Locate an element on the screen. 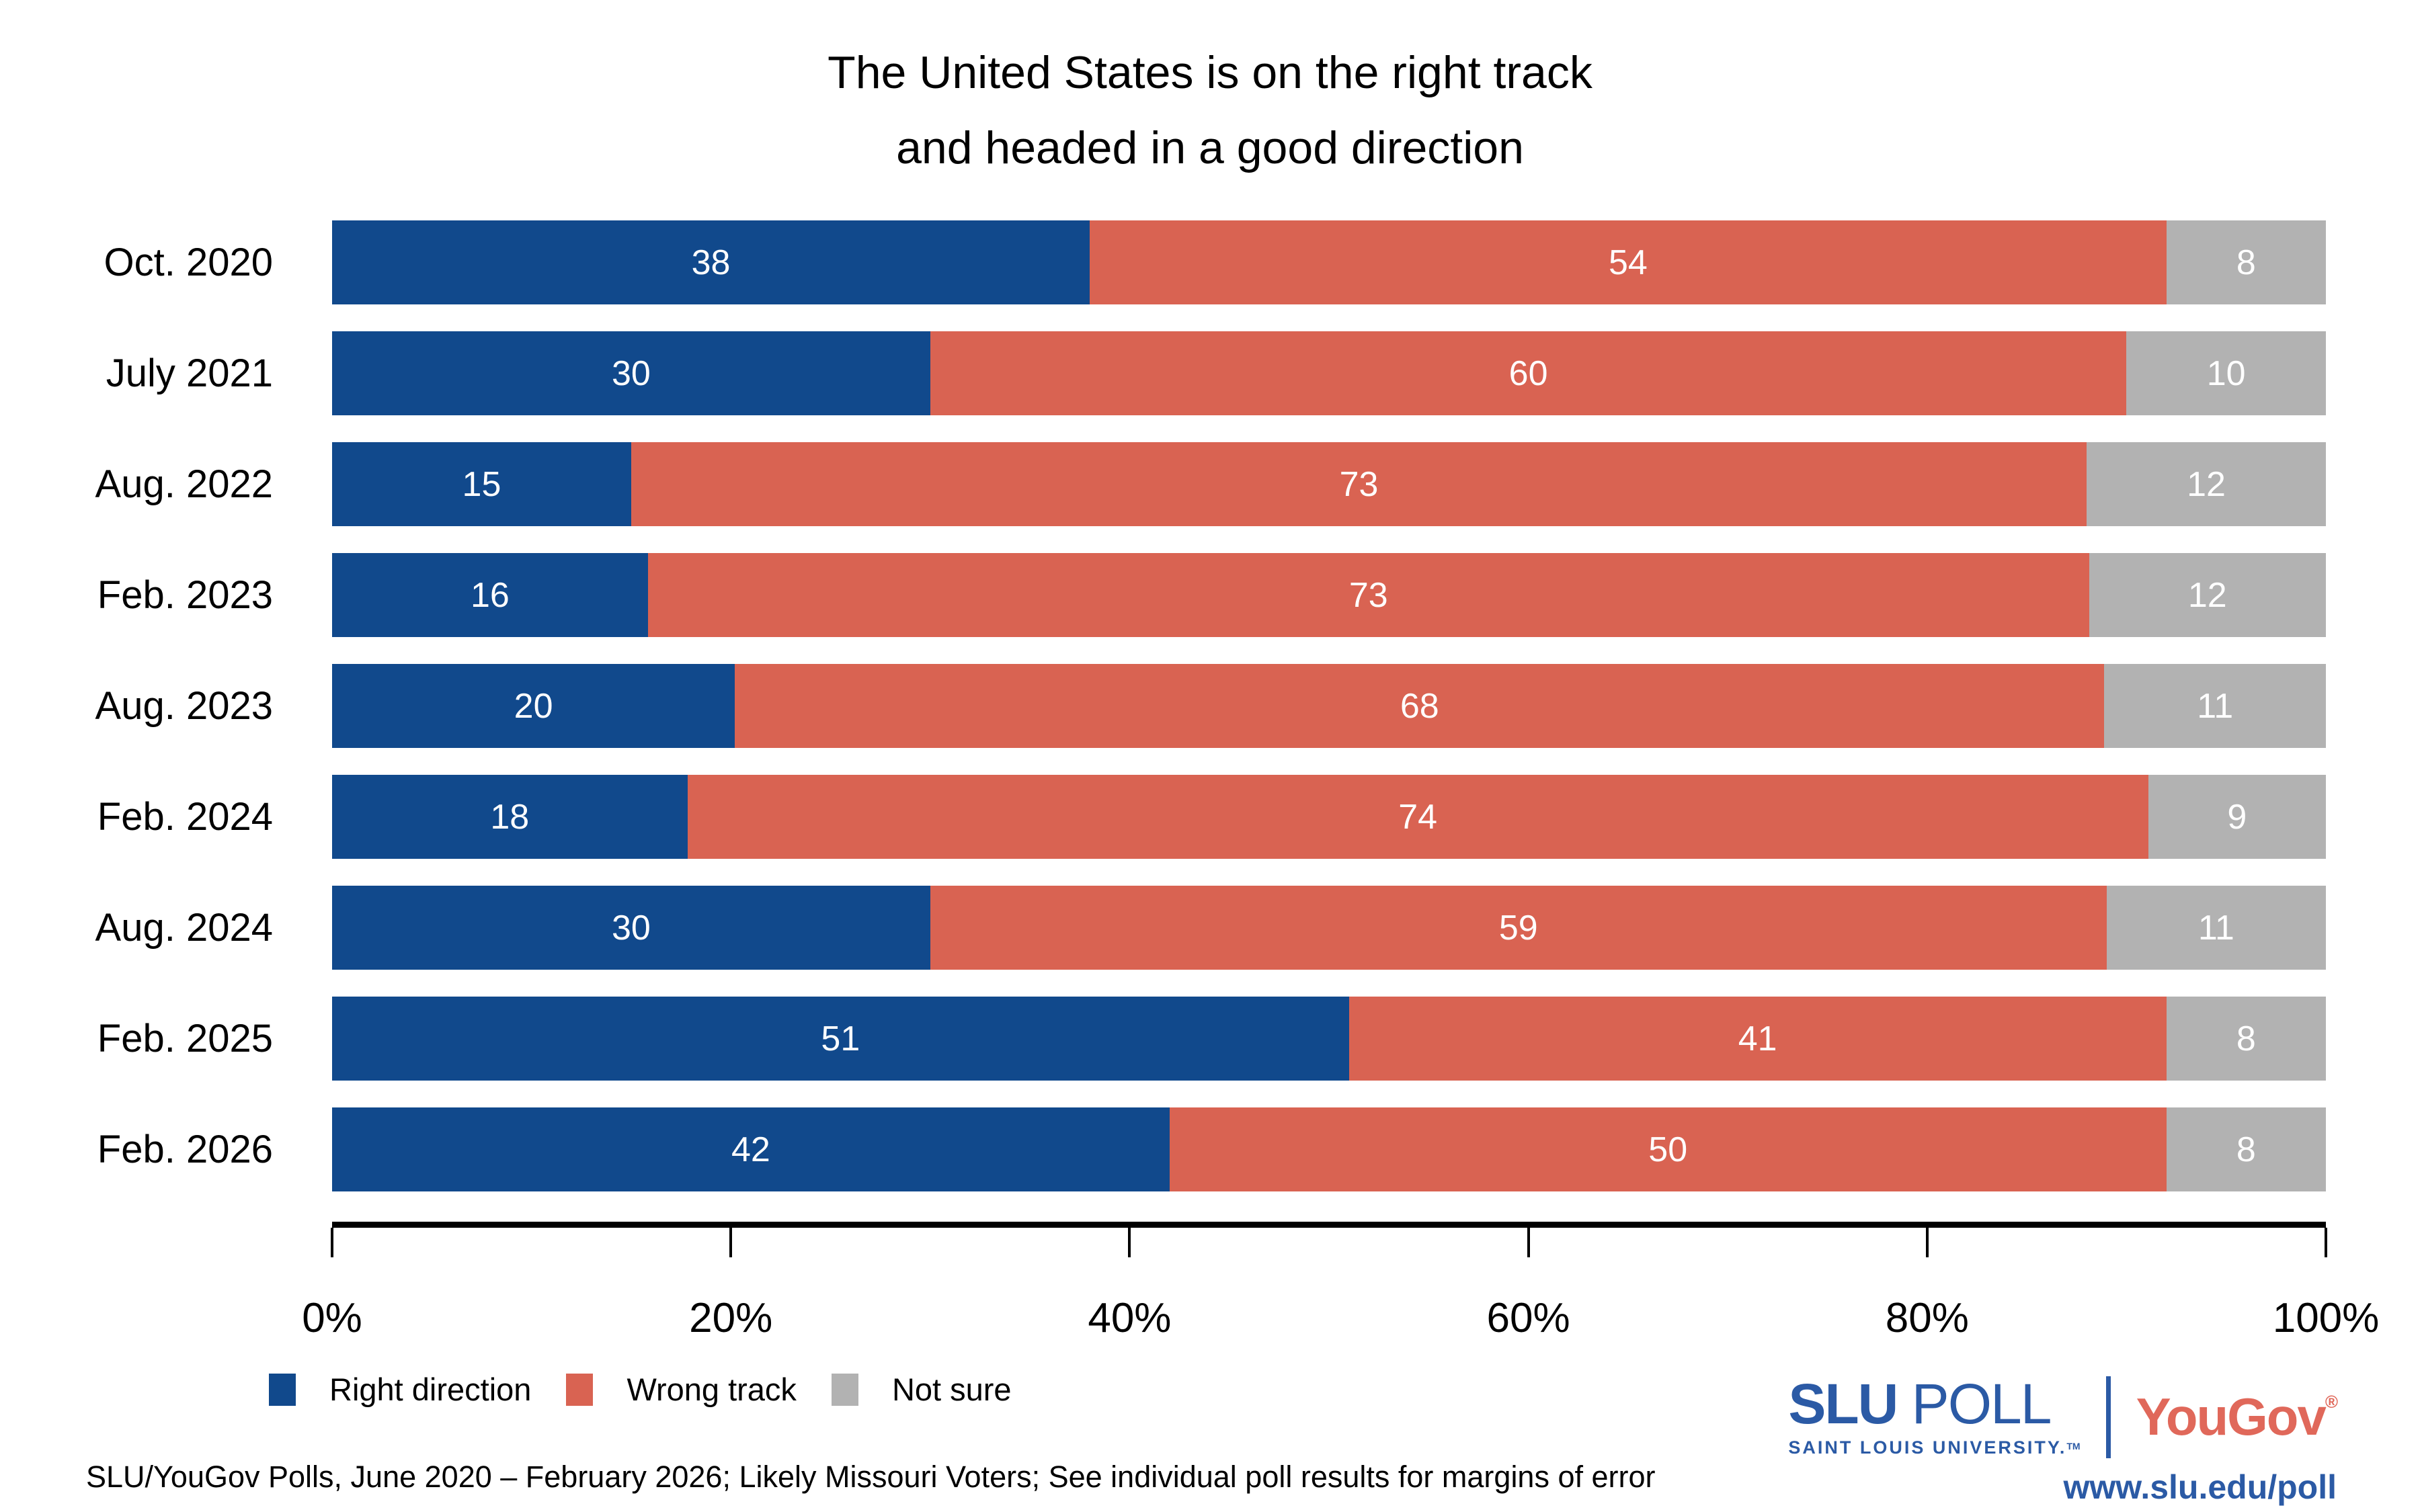  segment-value-label: 42 is located at coordinates (750, 1149).